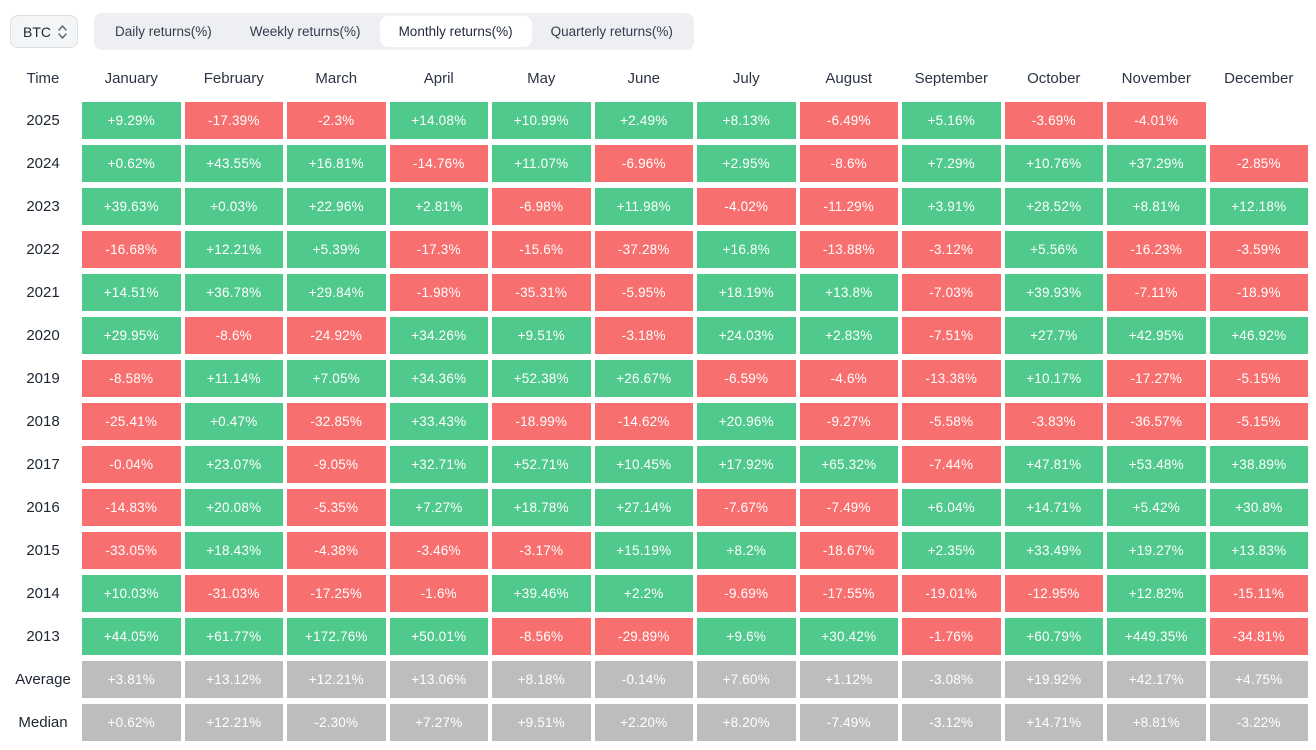  What do you see at coordinates (336, 550) in the screenshot?
I see `return-cell: -4.38%` at bounding box center [336, 550].